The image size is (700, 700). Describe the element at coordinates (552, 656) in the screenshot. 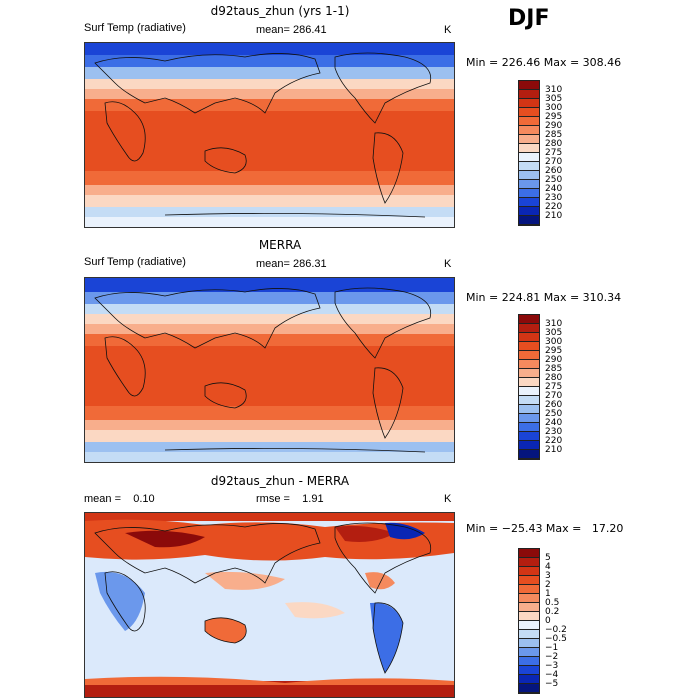

I see `colorbar-label: −2` at that location.